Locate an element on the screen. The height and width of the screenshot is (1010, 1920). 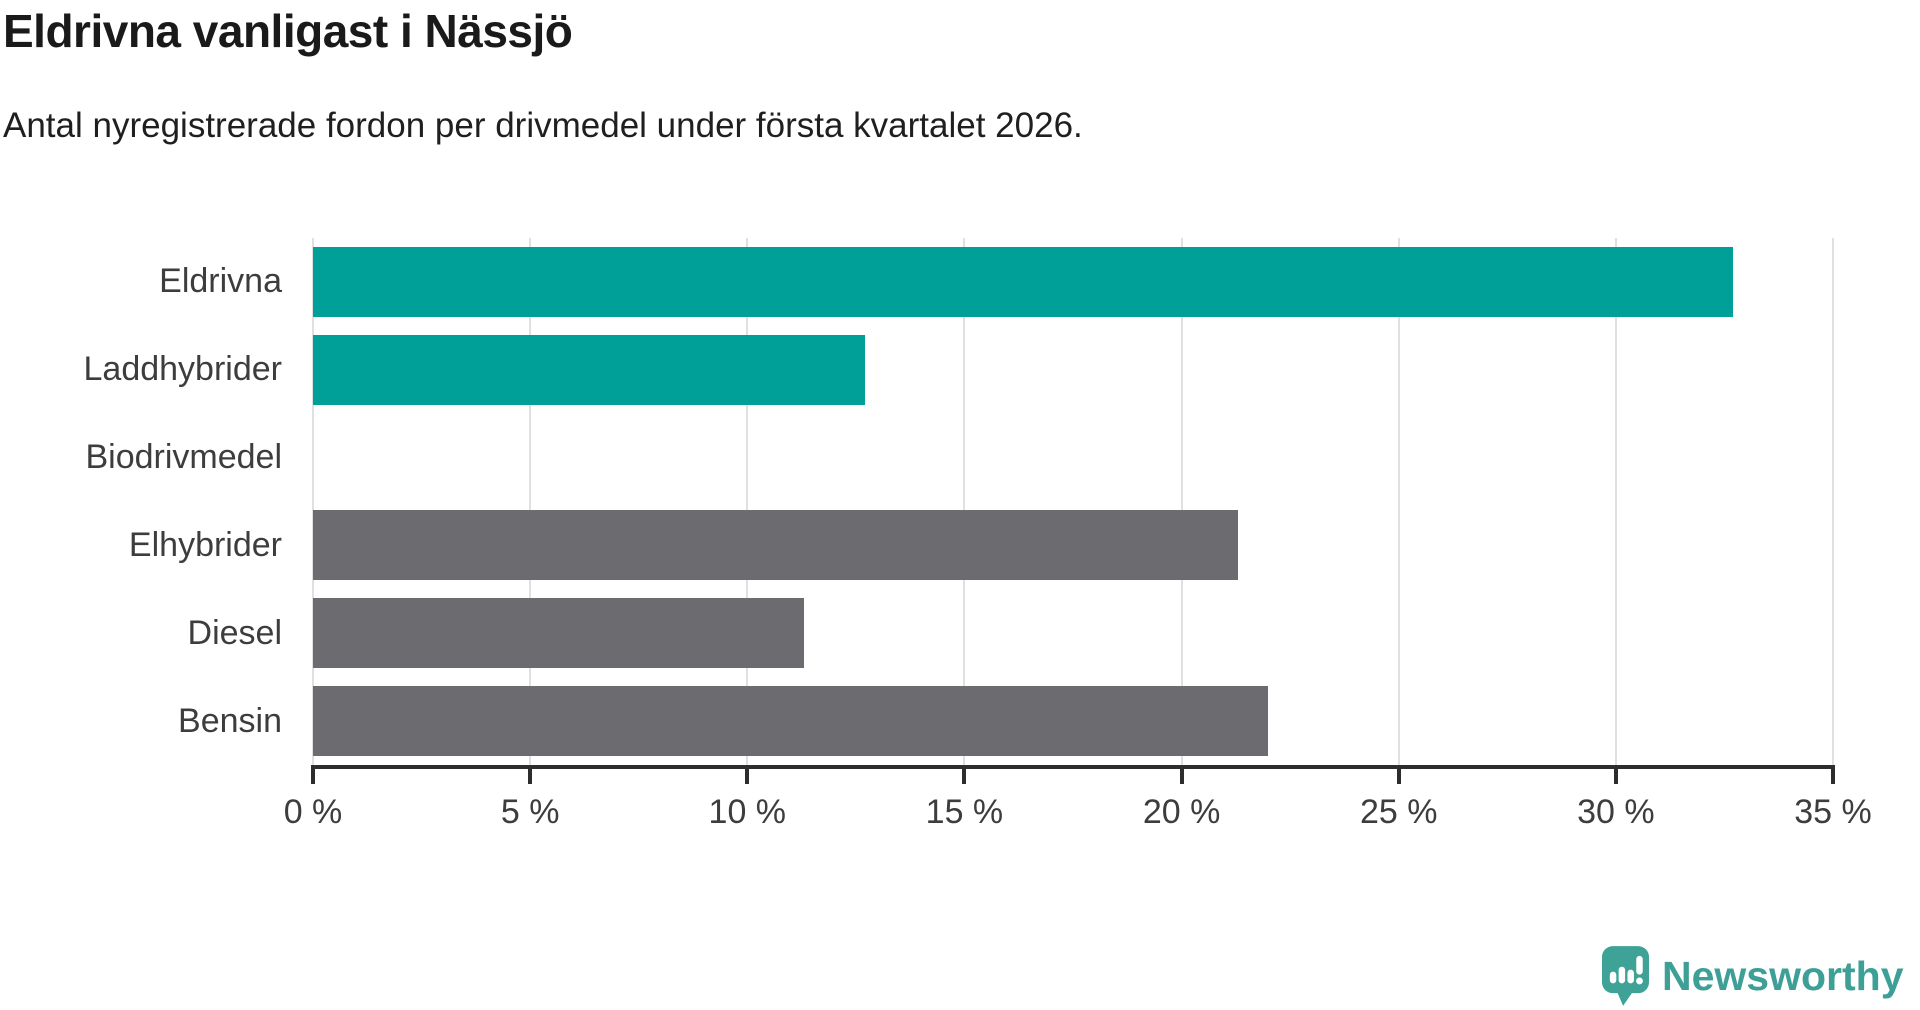
category-label-elhybrider: Elhybrider is located at coordinates (205, 544).